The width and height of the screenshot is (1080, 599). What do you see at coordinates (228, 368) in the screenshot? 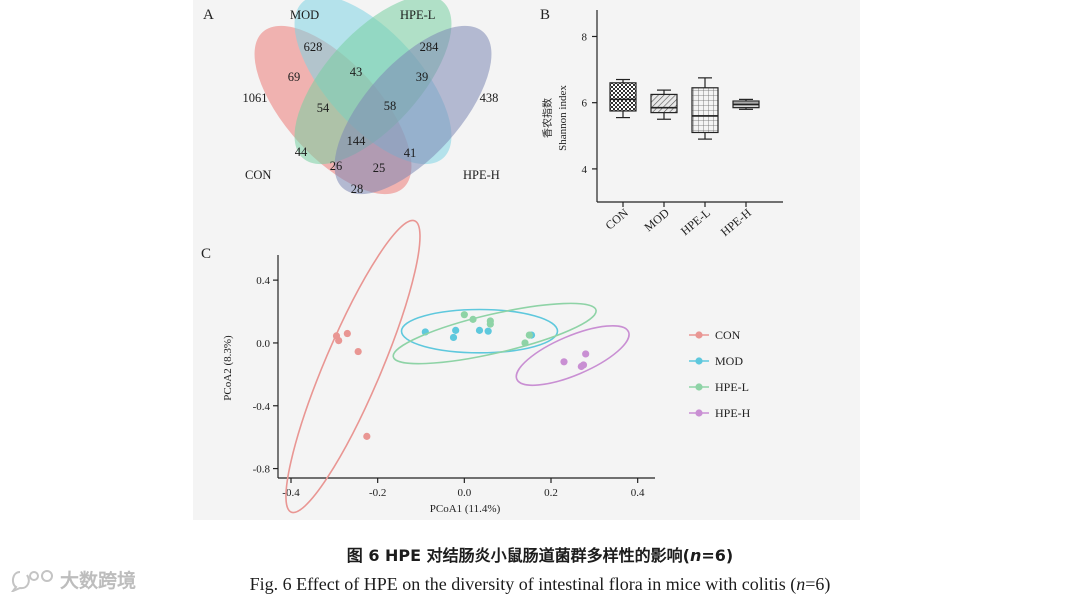
I see `pcoa-ylabel: PCoA2 (8.3%)` at bounding box center [228, 368].